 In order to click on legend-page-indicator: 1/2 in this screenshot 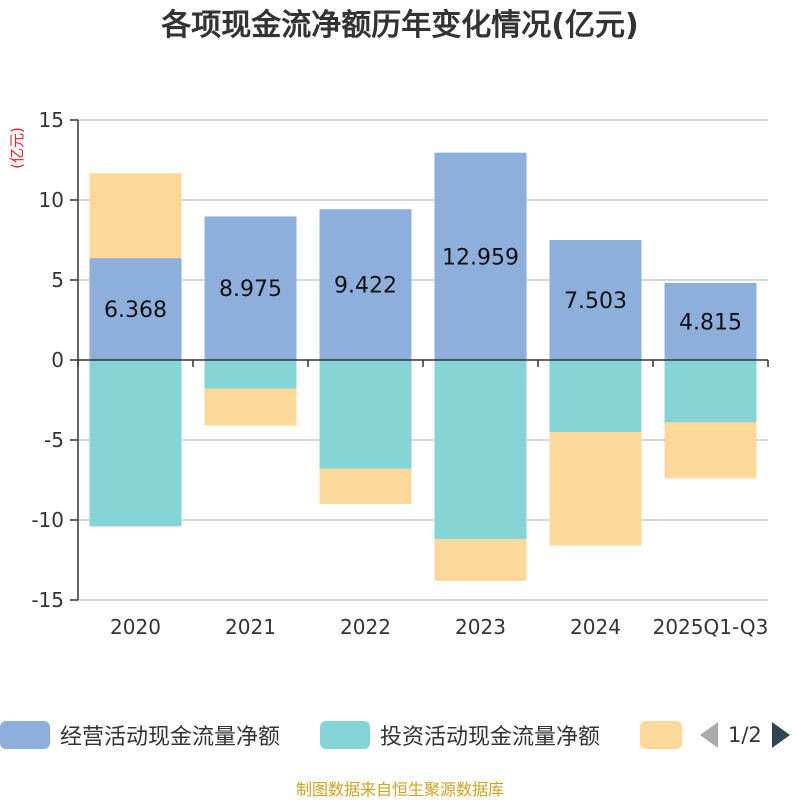, I will do `click(745, 735)`.